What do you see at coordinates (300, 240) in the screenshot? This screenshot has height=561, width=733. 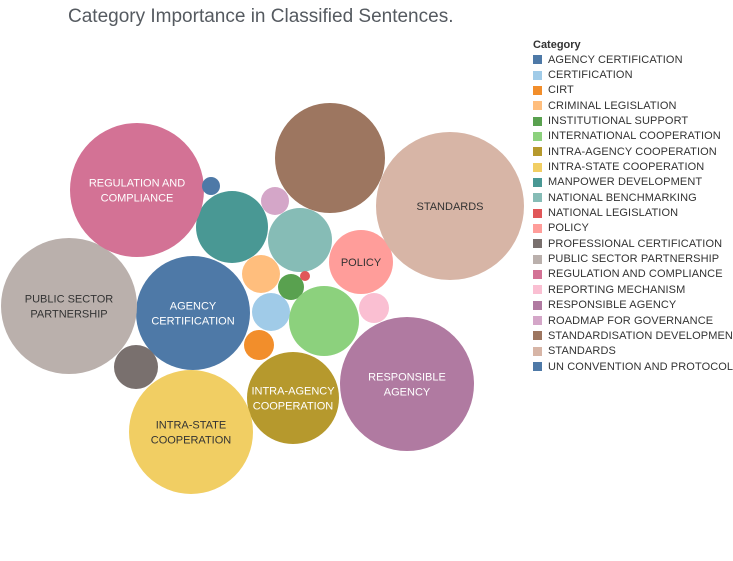 I see `bubble-national-benchmarking` at bounding box center [300, 240].